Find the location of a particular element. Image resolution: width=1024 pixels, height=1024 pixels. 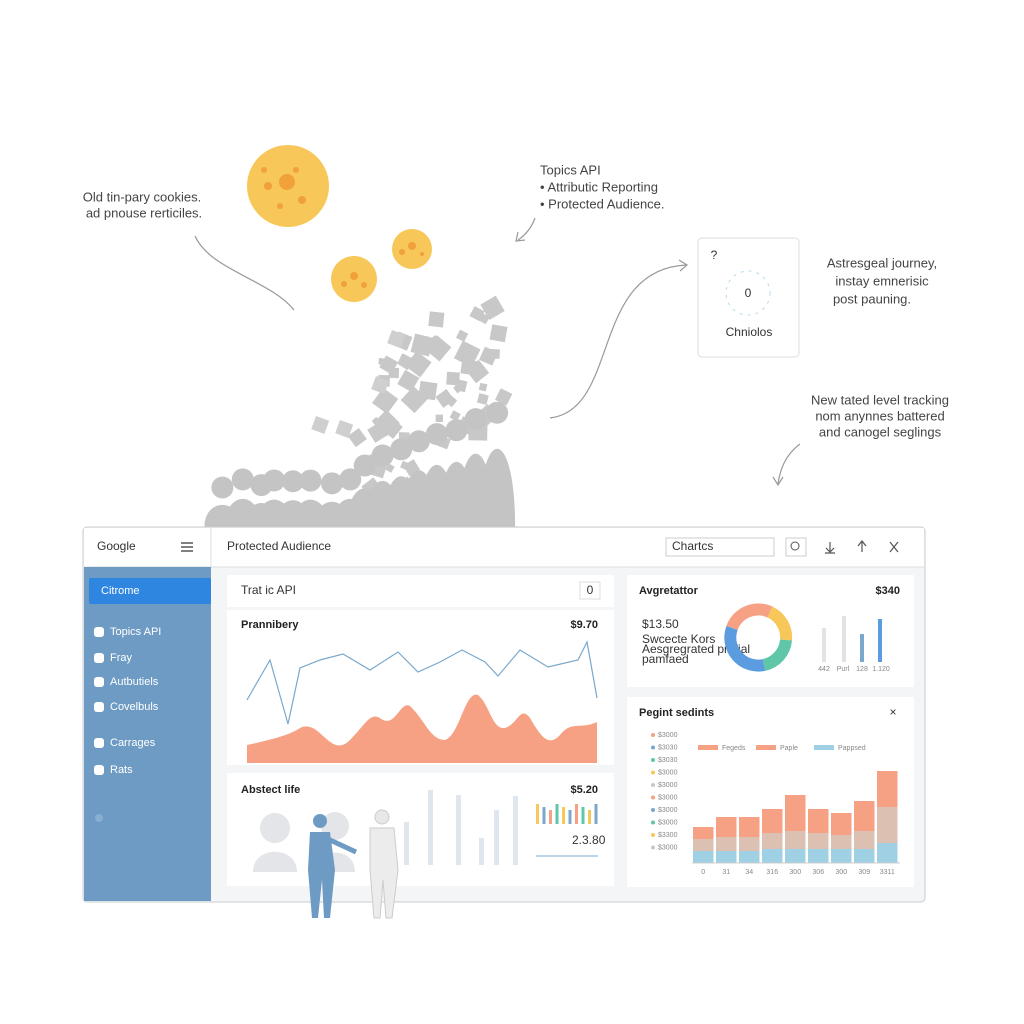

toolbar-icons is located at coordinates (862, 547).